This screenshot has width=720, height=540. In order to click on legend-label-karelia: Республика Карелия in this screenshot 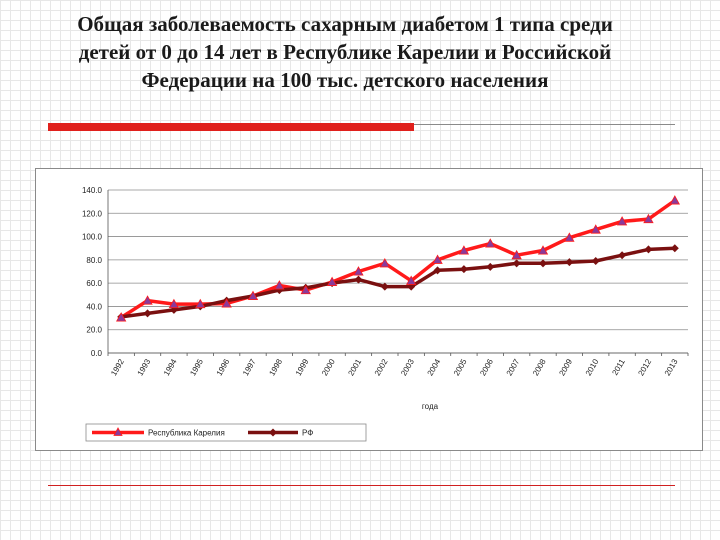, I will do `click(186, 433)`.